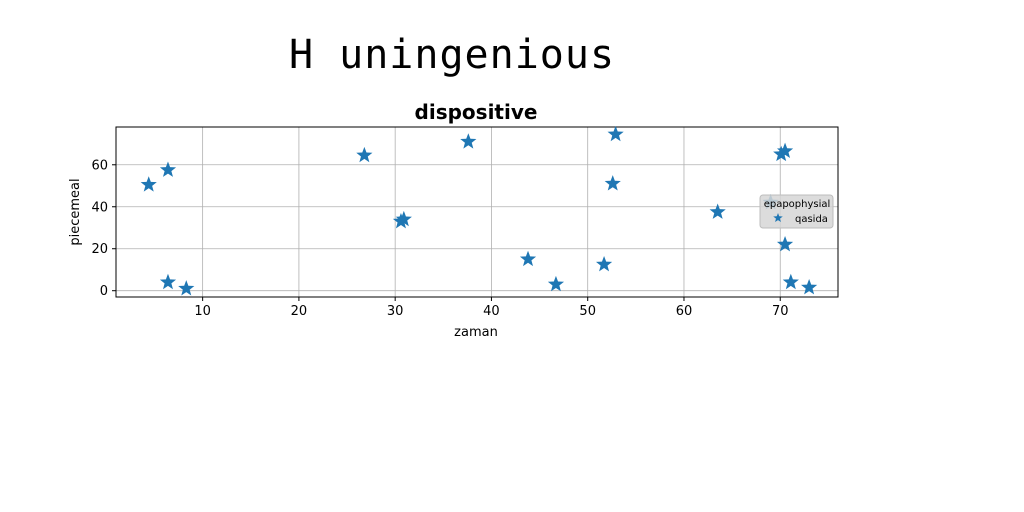 Image resolution: width=1024 pixels, height=512 pixels. Describe the element at coordinates (99, 249) in the screenshot. I see `y-tick-label: 20` at that location.